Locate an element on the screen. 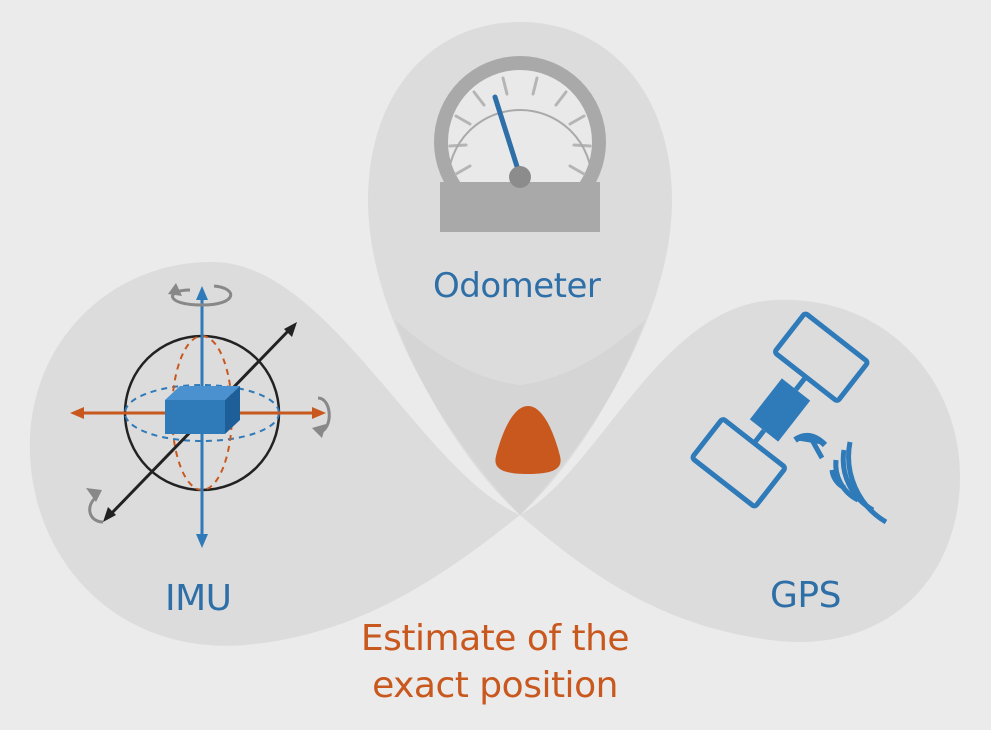  estimate-label-line2: exact position is located at coordinates (495, 685).